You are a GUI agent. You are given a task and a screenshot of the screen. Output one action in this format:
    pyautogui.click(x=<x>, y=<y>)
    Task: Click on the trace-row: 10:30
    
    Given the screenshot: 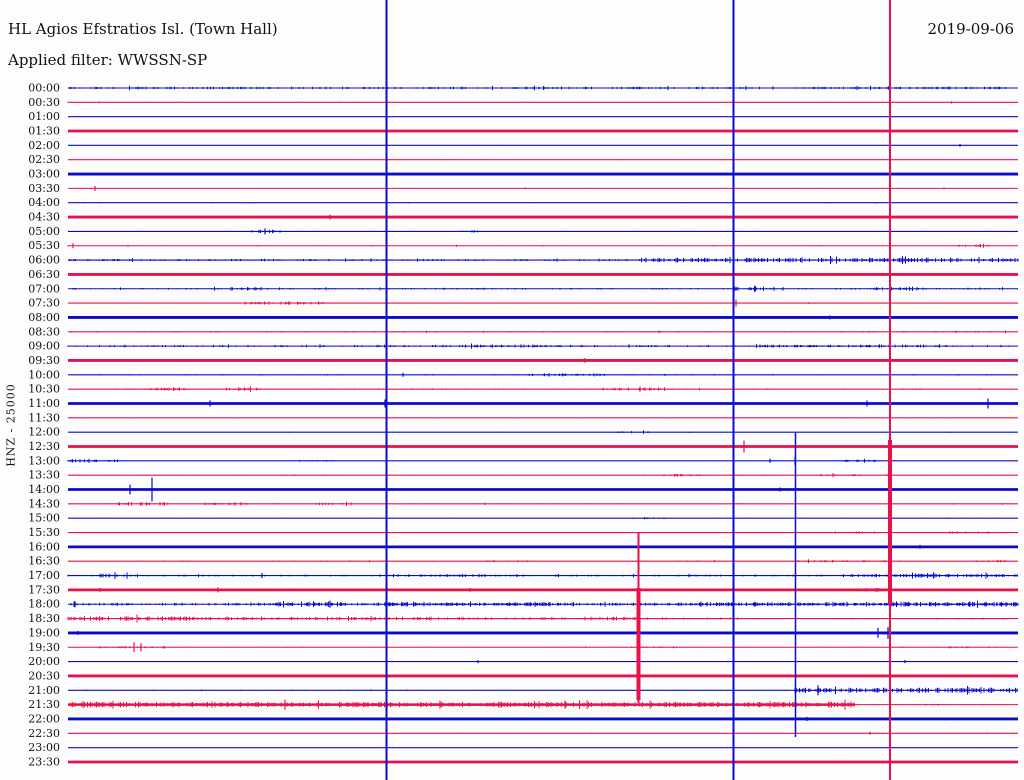 What is the action you would take?
    pyautogui.click(x=523, y=389)
    